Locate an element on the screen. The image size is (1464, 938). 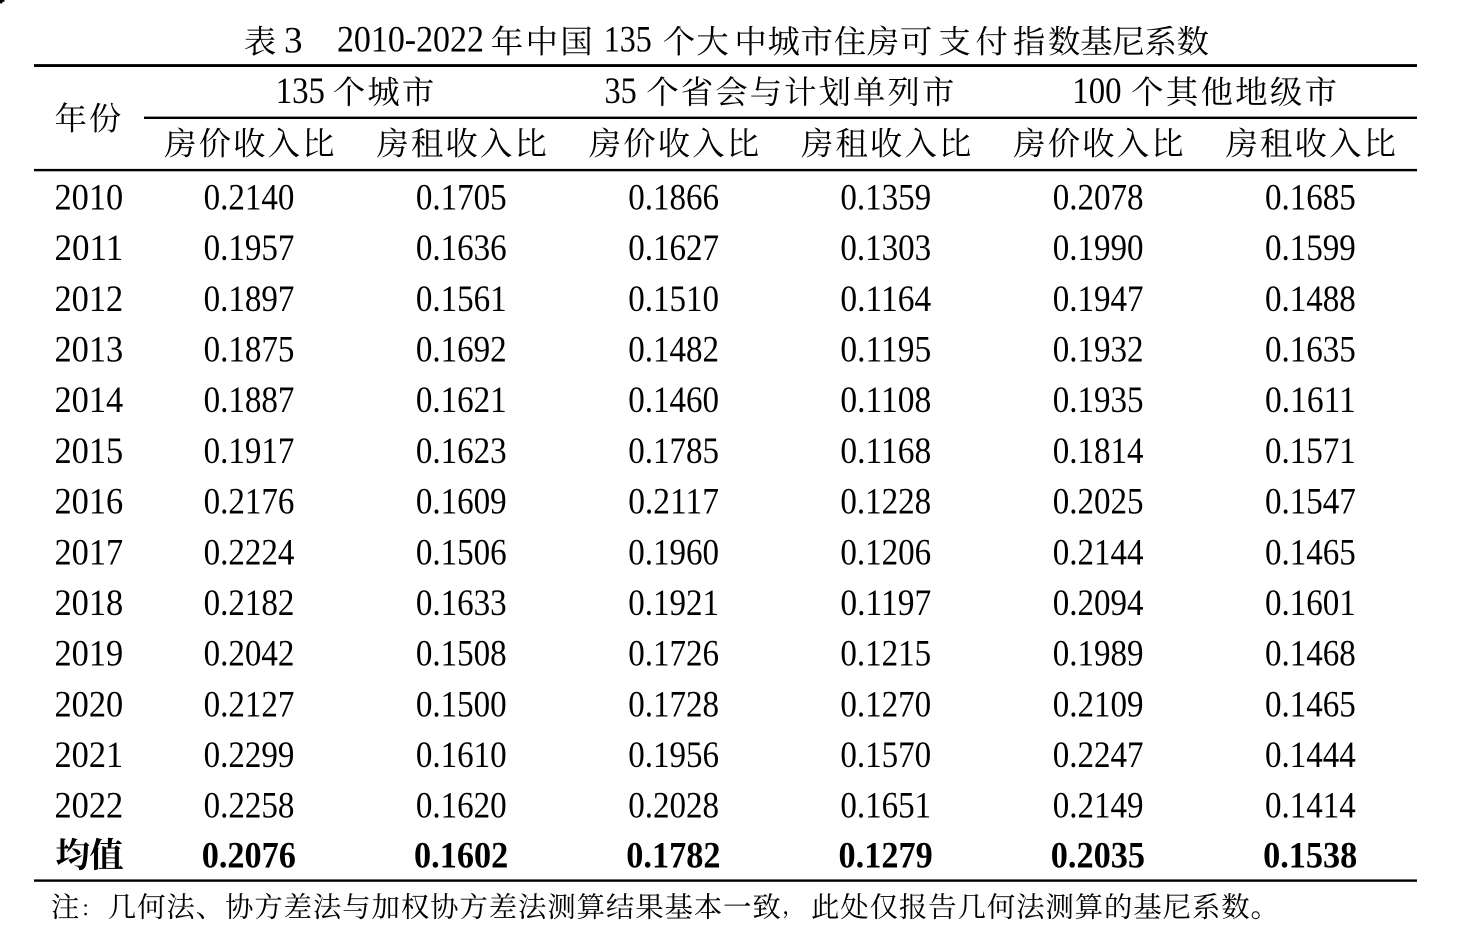
svg-text: 0.1989 is located at coordinates (1098, 654).